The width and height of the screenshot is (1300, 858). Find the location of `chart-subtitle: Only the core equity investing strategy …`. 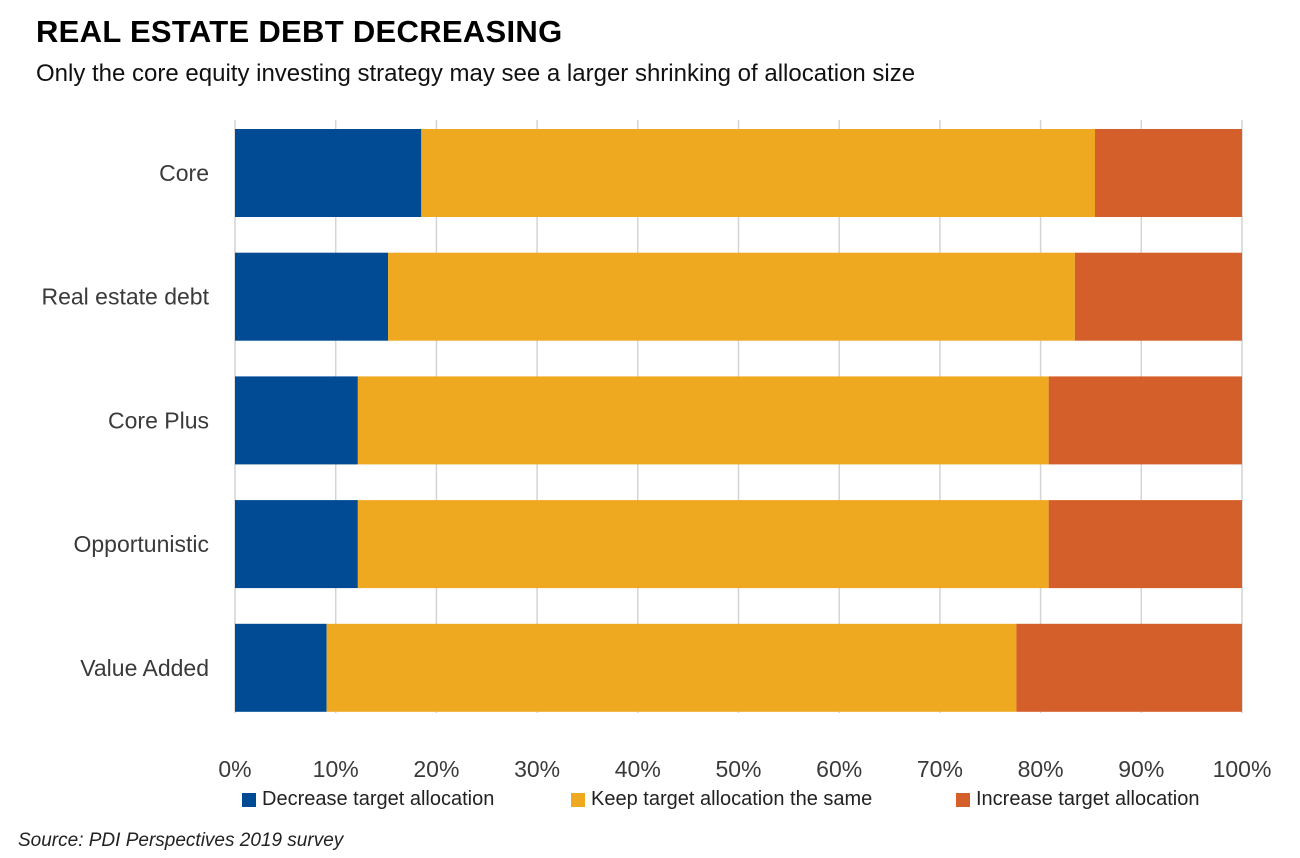

chart-subtitle: Only the core equity investing strategy … is located at coordinates (476, 73).